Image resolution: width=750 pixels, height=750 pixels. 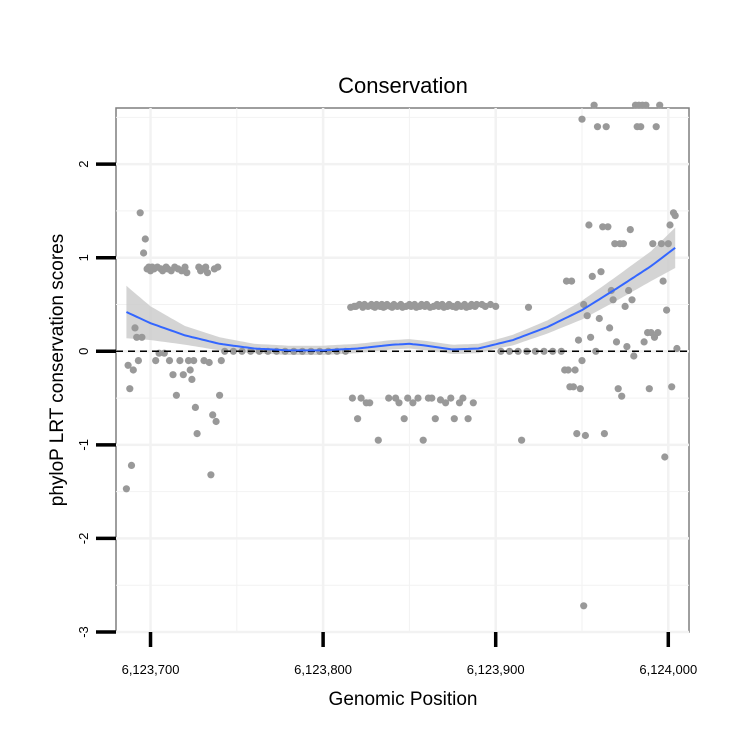 What do you see at coordinates (668, 669) in the screenshot?
I see `x-tick-label: 6,124,000` at bounding box center [668, 669].